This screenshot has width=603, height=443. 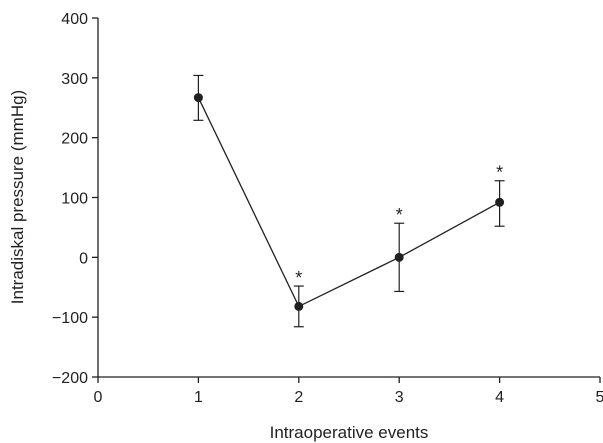 What do you see at coordinates (298, 397) in the screenshot?
I see `x-tick-label: 2` at bounding box center [298, 397].